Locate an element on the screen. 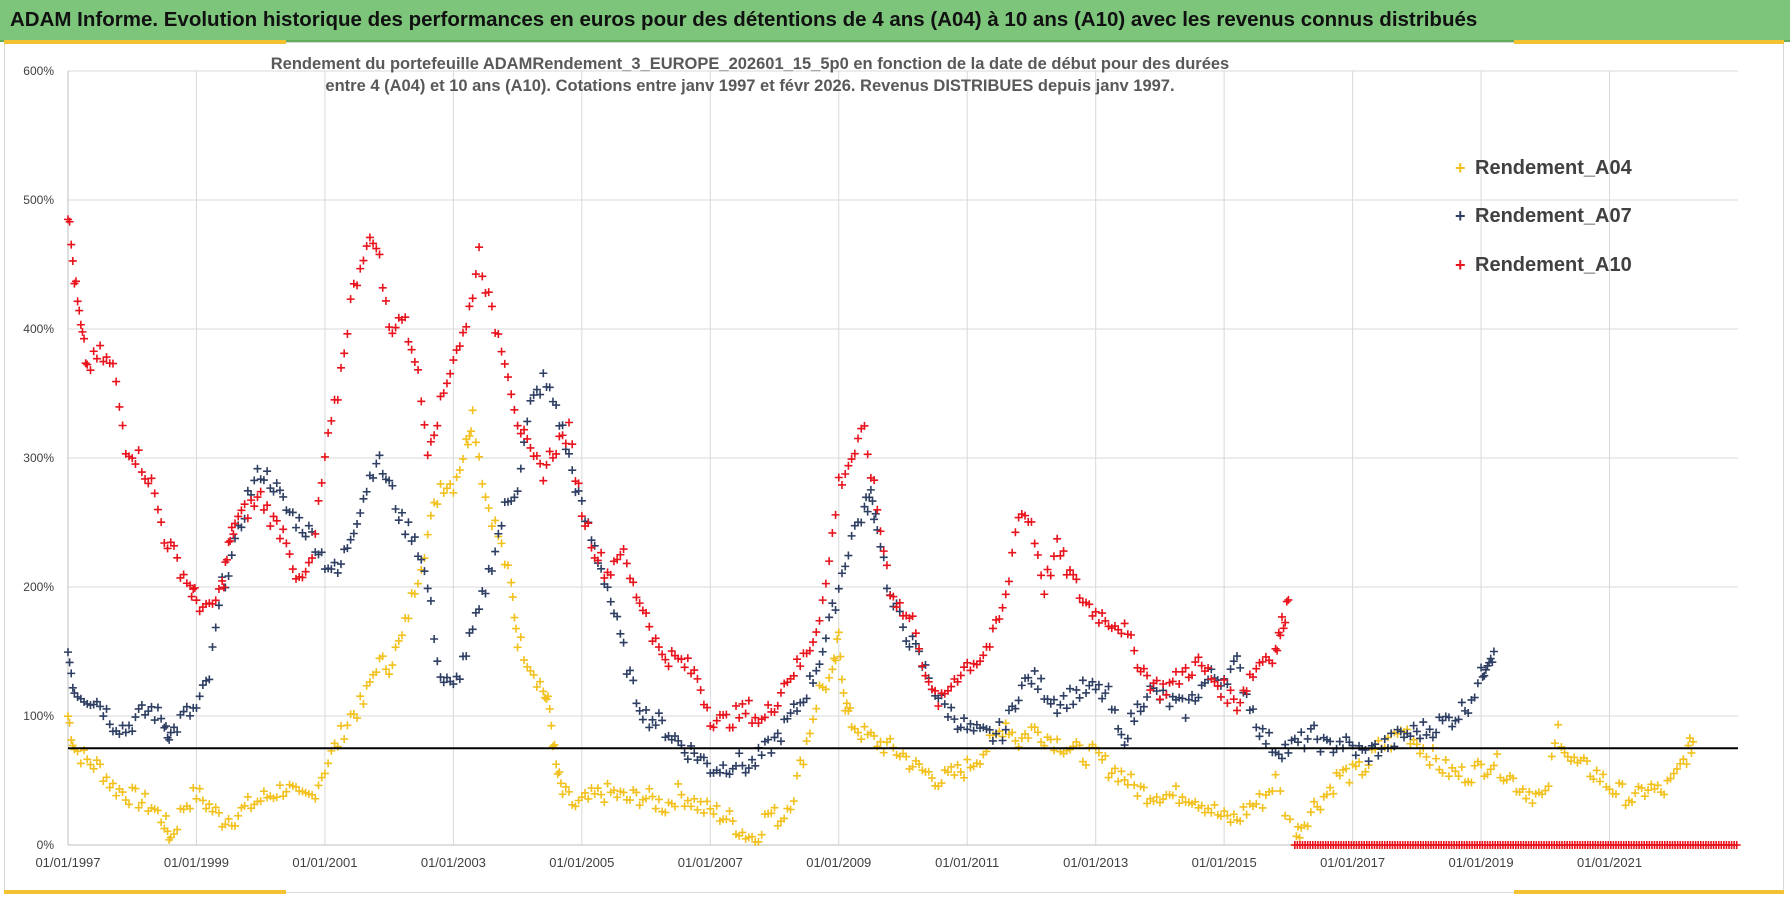 This screenshot has width=1790, height=897. frame-accent-left is located at coordinates (145, 42).